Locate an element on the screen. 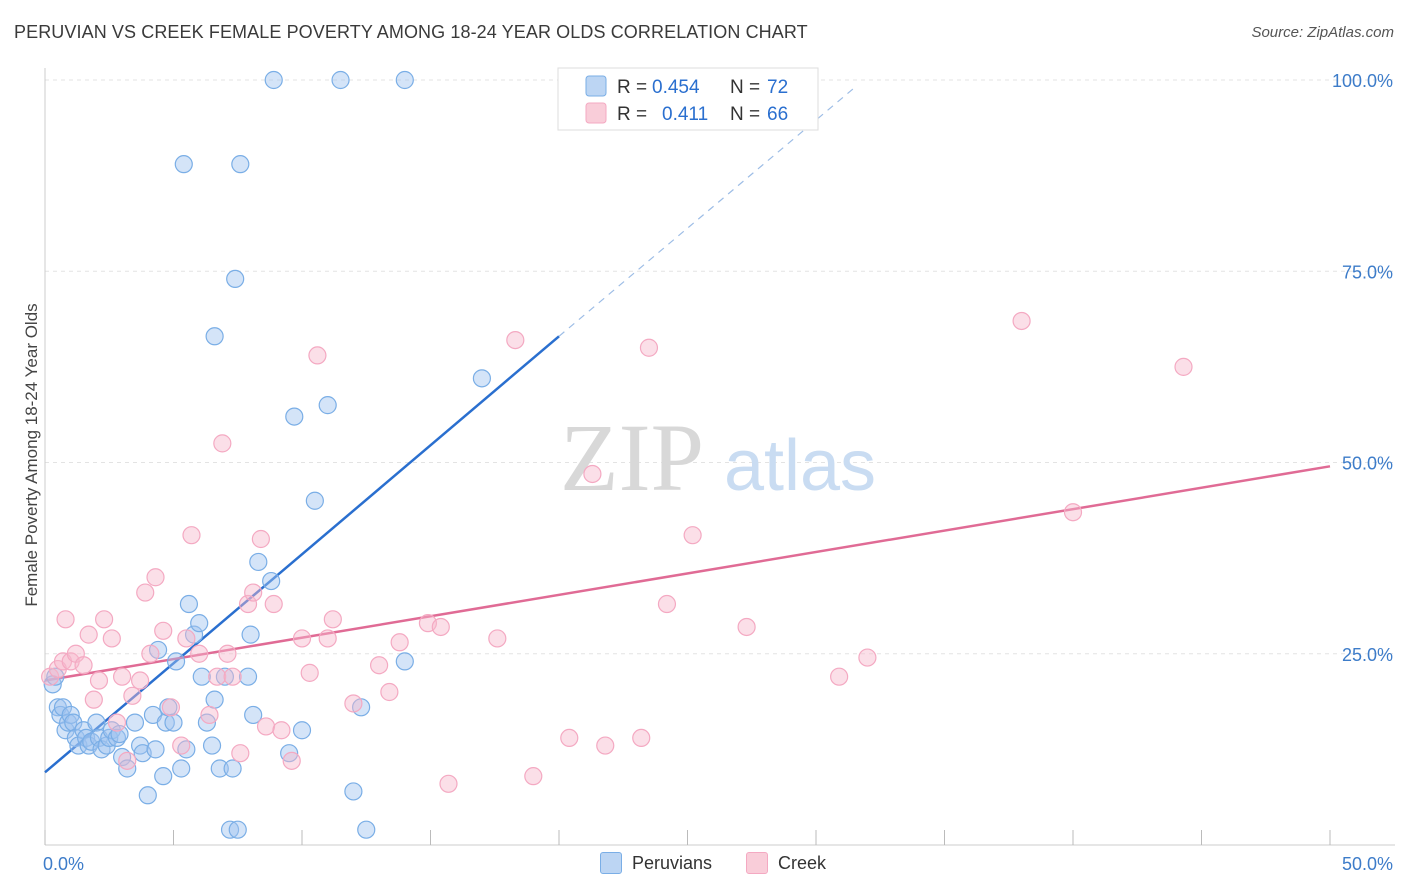  peruvians-r-label: R = is located at coordinates (632, 87).